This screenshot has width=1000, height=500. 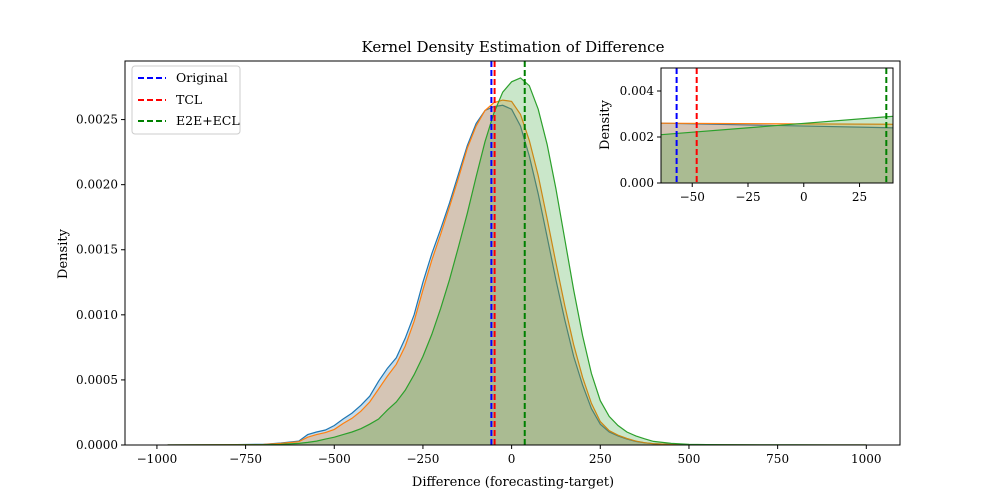 What do you see at coordinates (637, 137) in the screenshot?
I see `inset-y-tick-label: 0.002` at bounding box center [637, 137].